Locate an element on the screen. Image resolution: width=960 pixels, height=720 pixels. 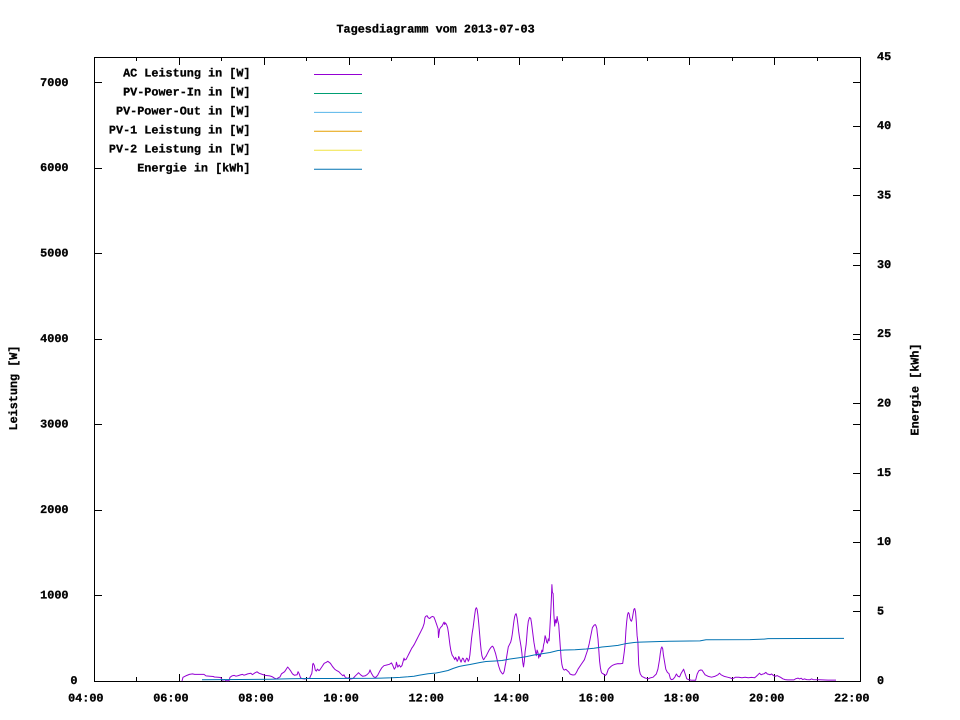
svg-text: 10:00 is located at coordinates (340, 699).